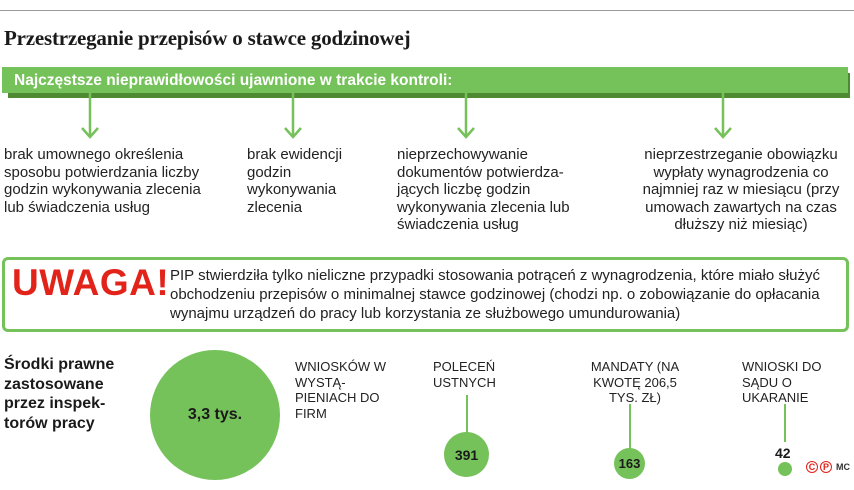 Image resolution: width=854 pixels, height=490 pixels. I want to click on measure-label-4: WNIOSKI DO SĄDU O UKARANIE, so click(782, 382).